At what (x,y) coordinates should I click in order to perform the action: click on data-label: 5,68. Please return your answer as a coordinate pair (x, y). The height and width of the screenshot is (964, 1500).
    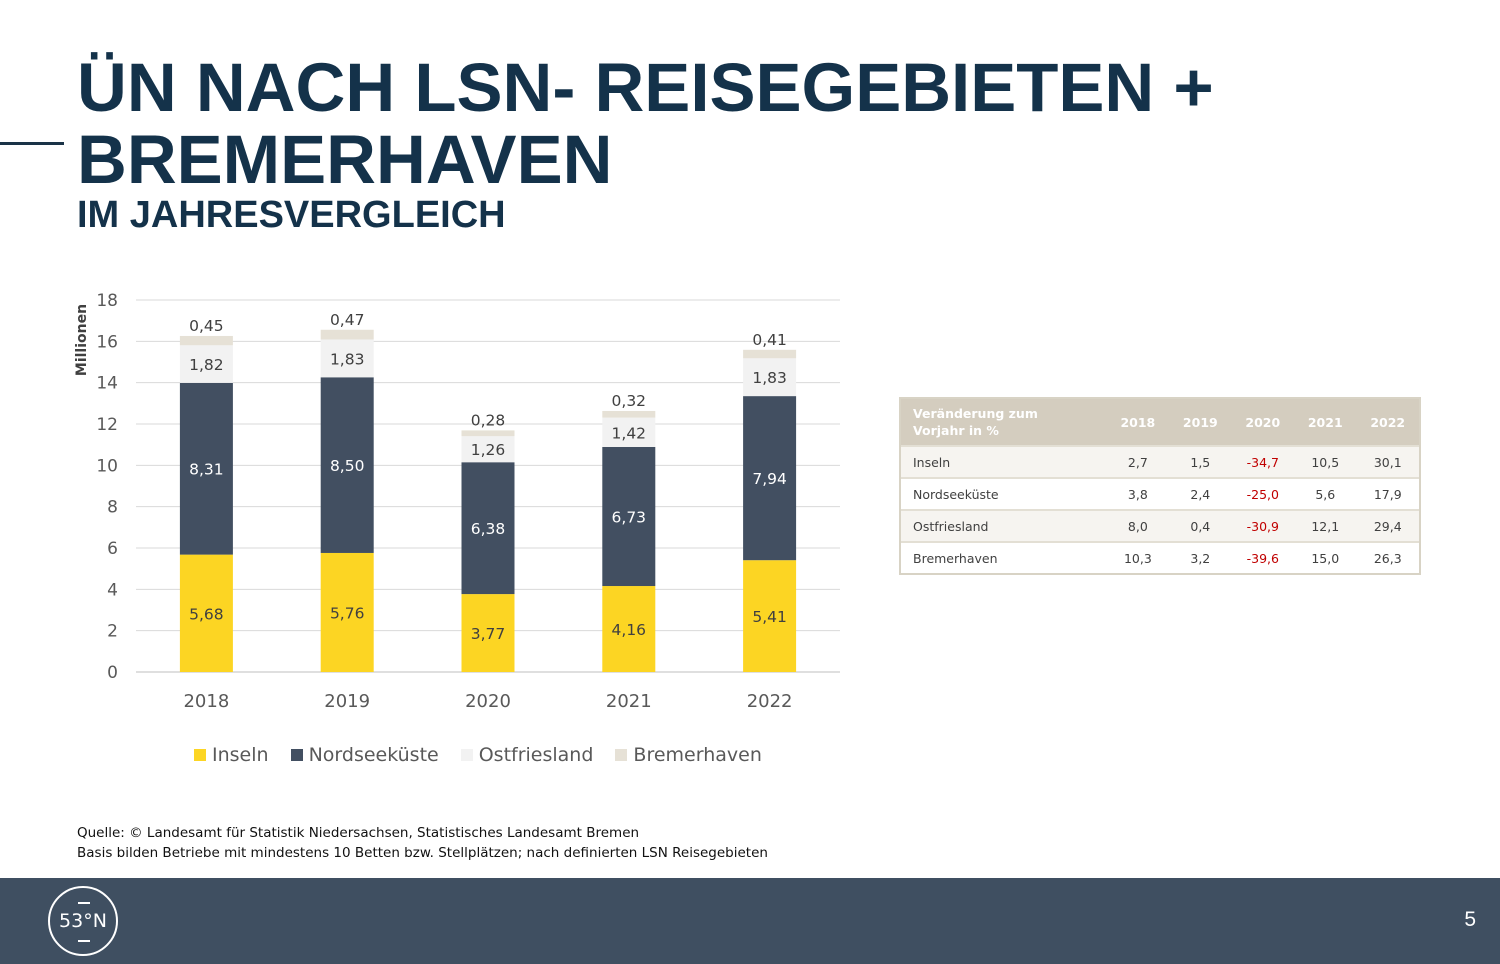
    Looking at the image, I should click on (206, 614).